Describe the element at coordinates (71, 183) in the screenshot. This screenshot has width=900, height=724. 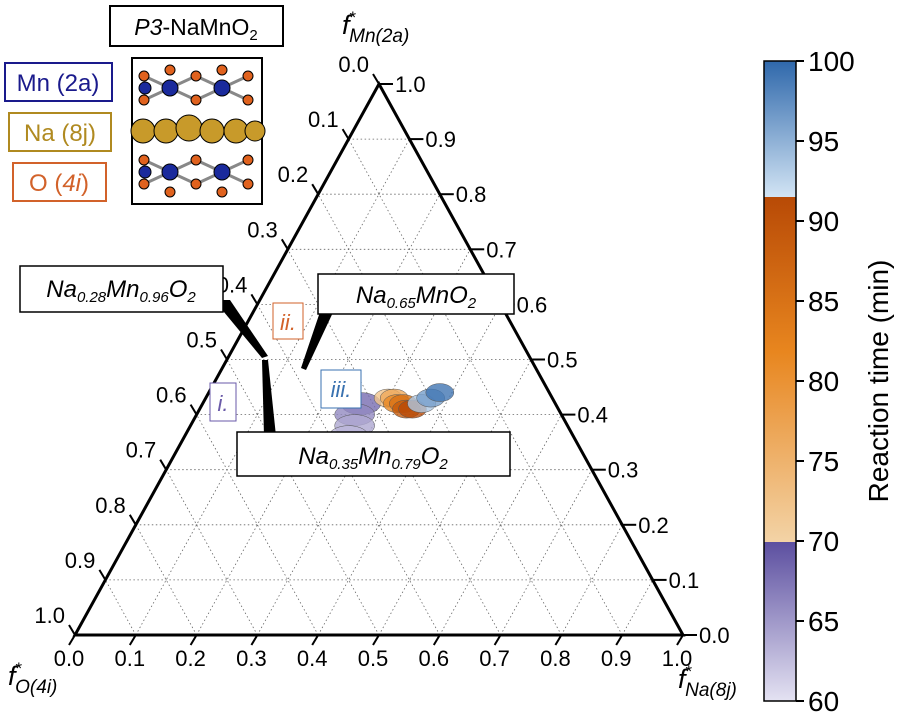
I see `legend-o-italic: 4i` at that location.